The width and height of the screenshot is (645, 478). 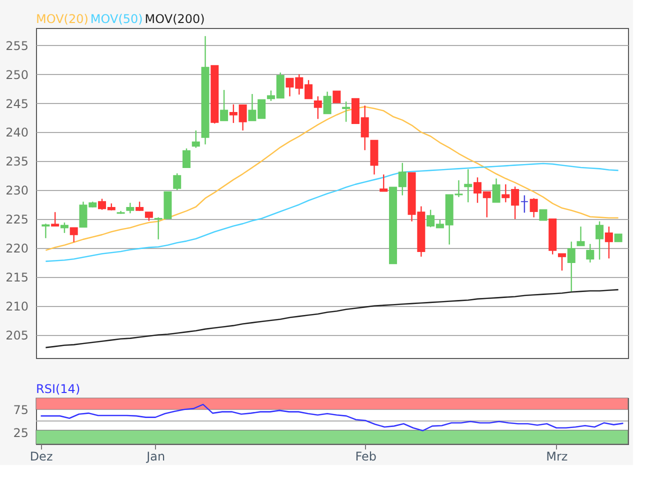 What do you see at coordinates (156, 457) in the screenshot?
I see `x-tick-label: Jan` at bounding box center [156, 457].